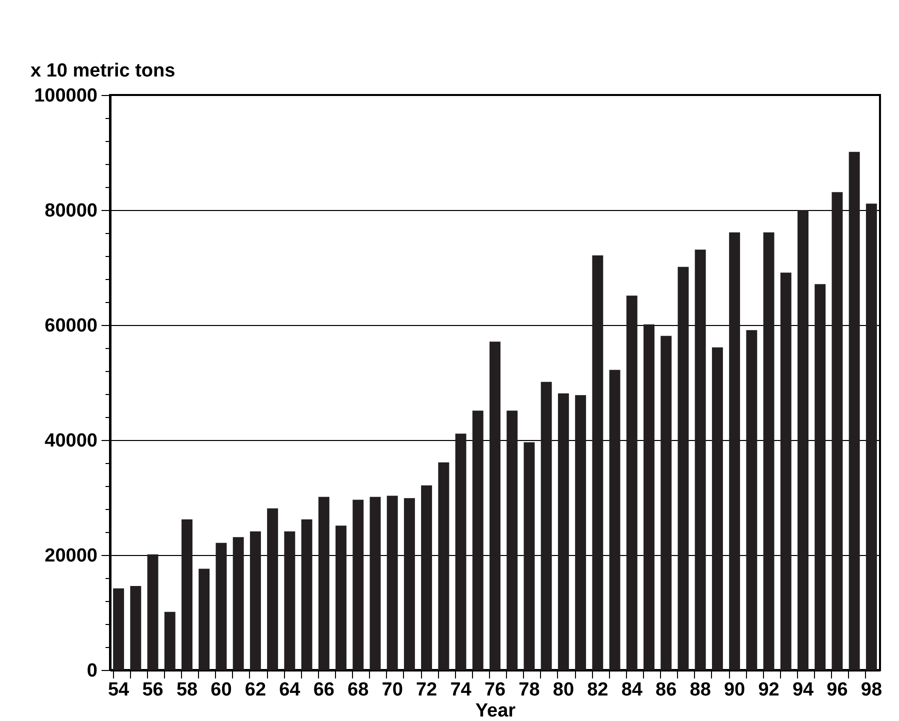 Image resolution: width=899 pixels, height=721 pixels. Describe the element at coordinates (837, 690) in the screenshot. I see `x-tick-label: 96` at that location.